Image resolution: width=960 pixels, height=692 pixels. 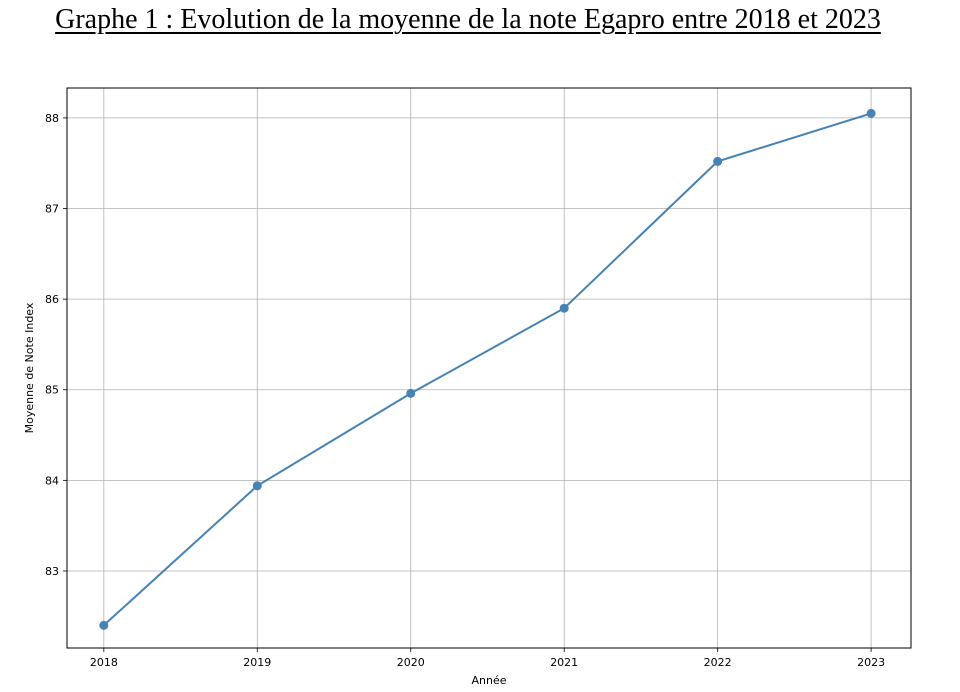 I want to click on x-tick-label: 2022, so click(x=718, y=662).